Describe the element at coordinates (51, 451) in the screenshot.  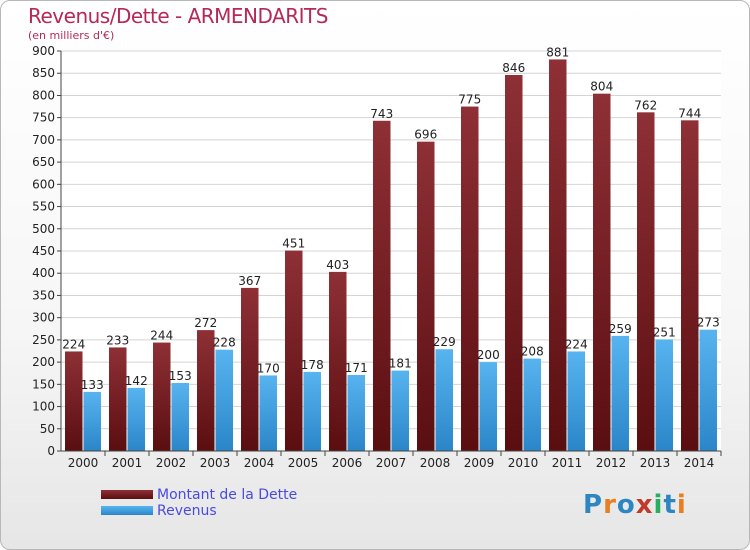
I see `y-tick-label: 0` at that location.